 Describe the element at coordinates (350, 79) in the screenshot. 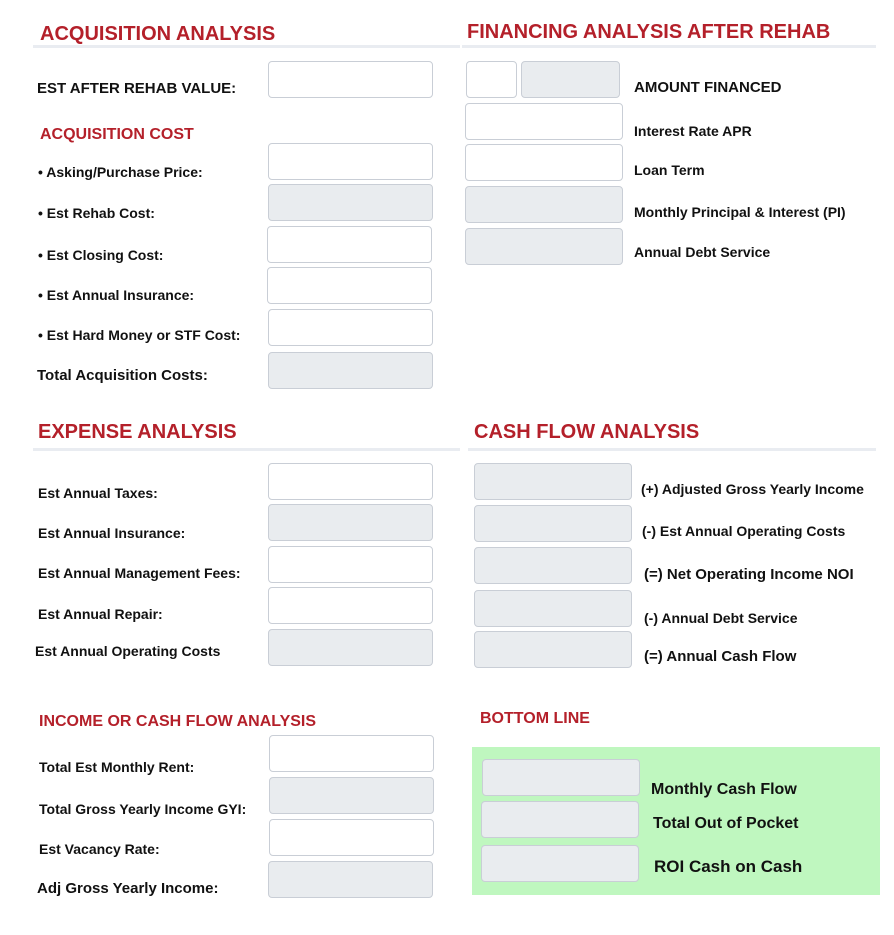

I see `after-rehab-value-input` at that location.